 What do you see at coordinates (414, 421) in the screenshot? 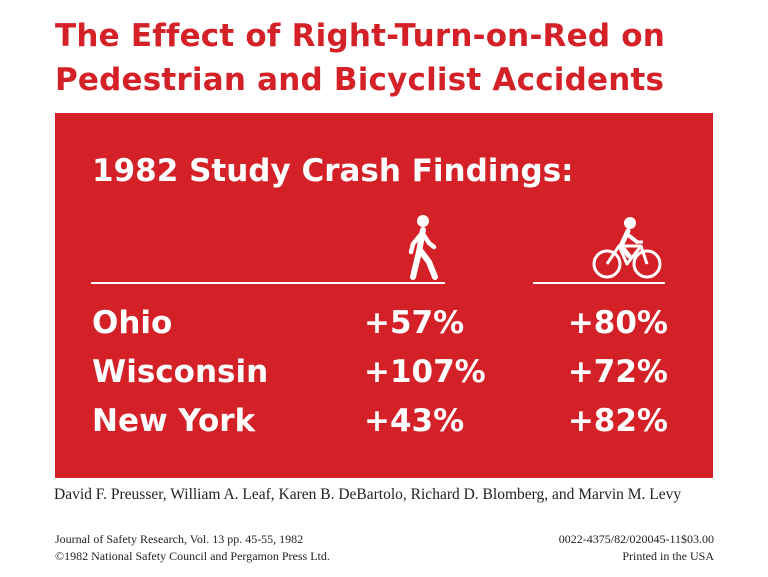
I see `pedestrian-value: +43%` at bounding box center [414, 421].